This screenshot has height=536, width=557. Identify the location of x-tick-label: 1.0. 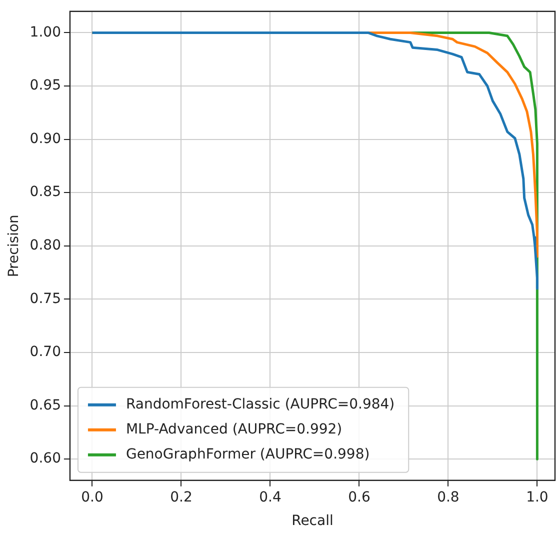
(537, 497).